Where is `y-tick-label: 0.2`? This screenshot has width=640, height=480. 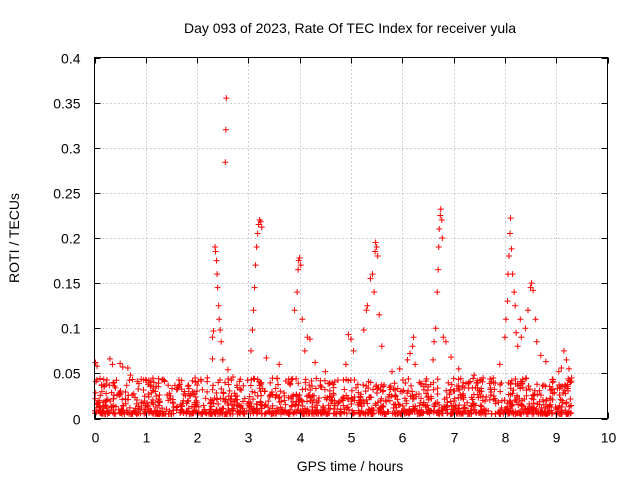 y-tick-label: 0.2 is located at coordinates (71, 239).